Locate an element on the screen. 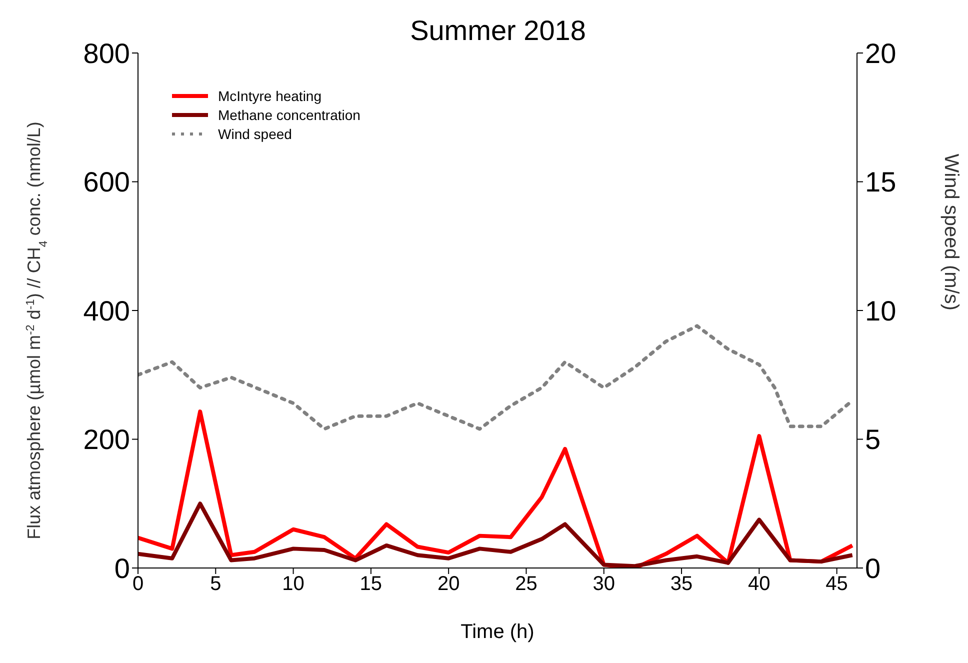 This screenshot has height=663, width=968. y2-tick-label: 20 is located at coordinates (880, 53).